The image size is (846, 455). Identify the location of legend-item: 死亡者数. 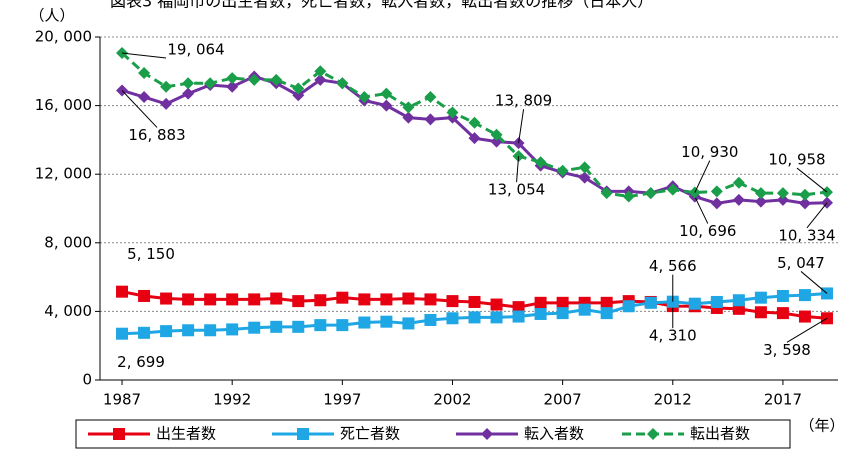
(336, 434).